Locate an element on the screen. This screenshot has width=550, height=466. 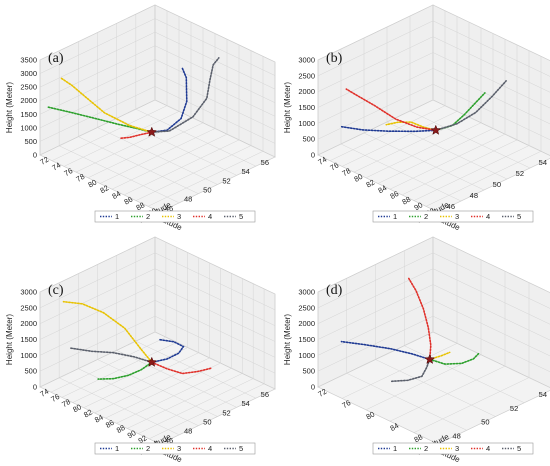
x-tick-label: 88 is located at coordinates (407, 201).